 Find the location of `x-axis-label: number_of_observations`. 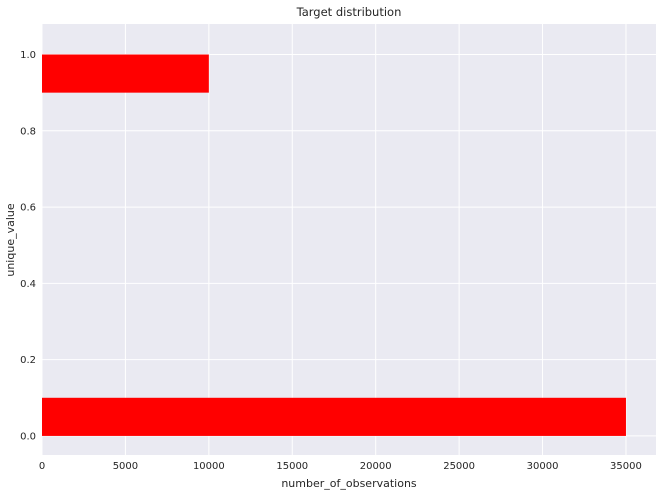

x-axis-label: number_of_observations is located at coordinates (349, 483).